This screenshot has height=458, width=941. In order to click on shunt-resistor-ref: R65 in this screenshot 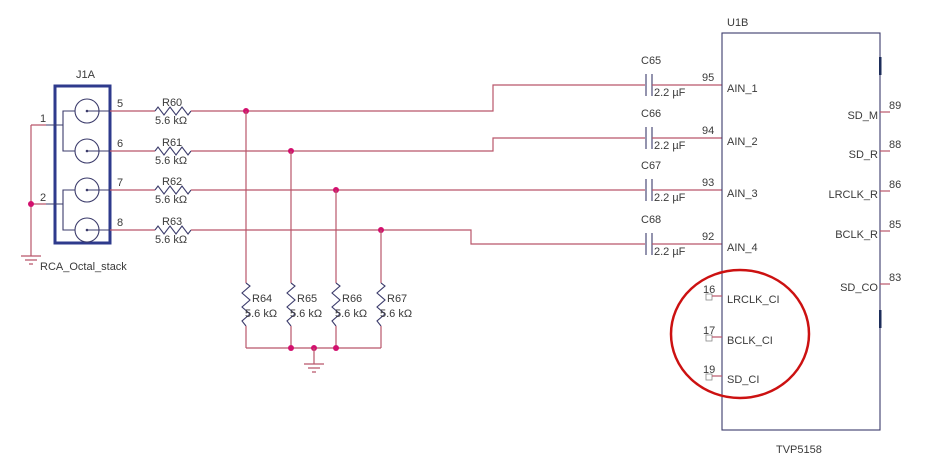, I will do `click(307, 299)`.